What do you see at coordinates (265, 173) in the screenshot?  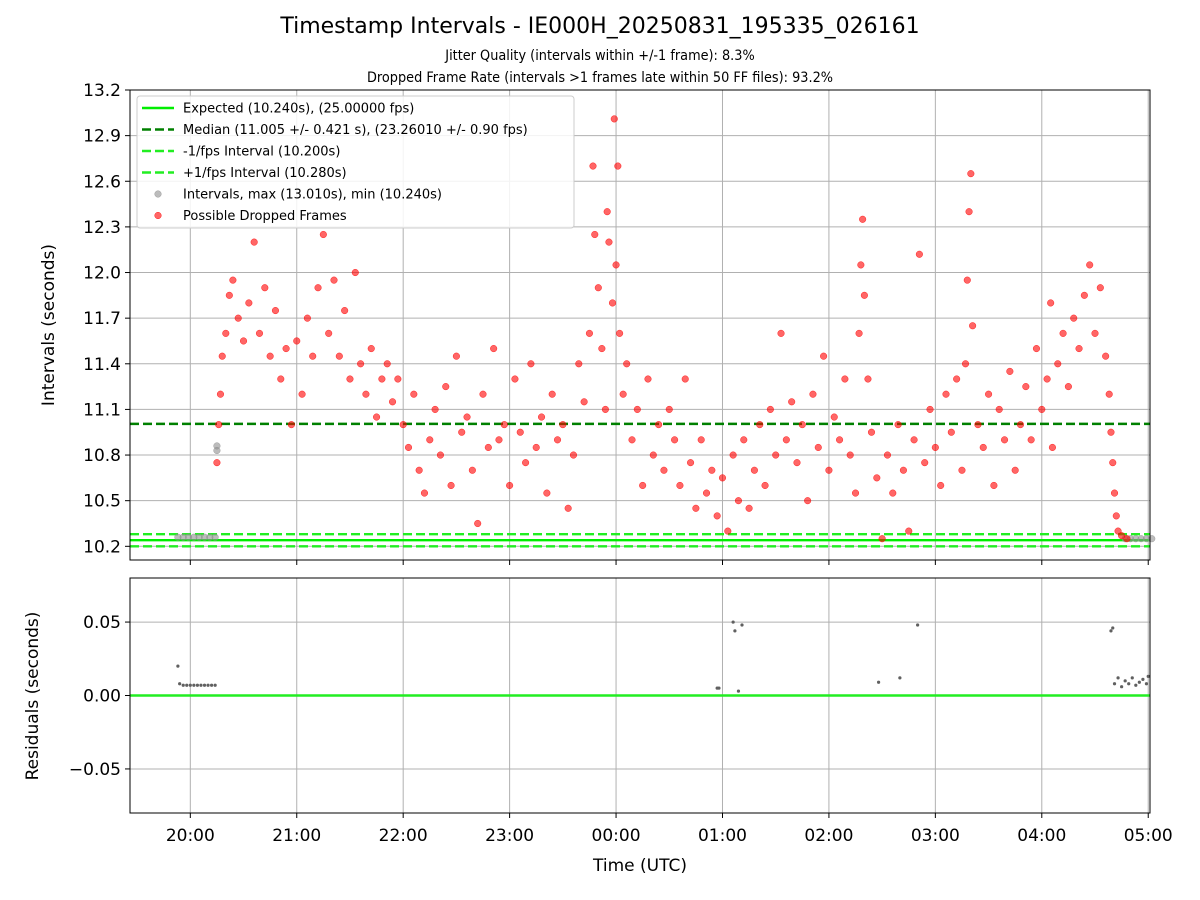 I see `legend-label: +1/fps Interval (10.280s)` at bounding box center [265, 173].